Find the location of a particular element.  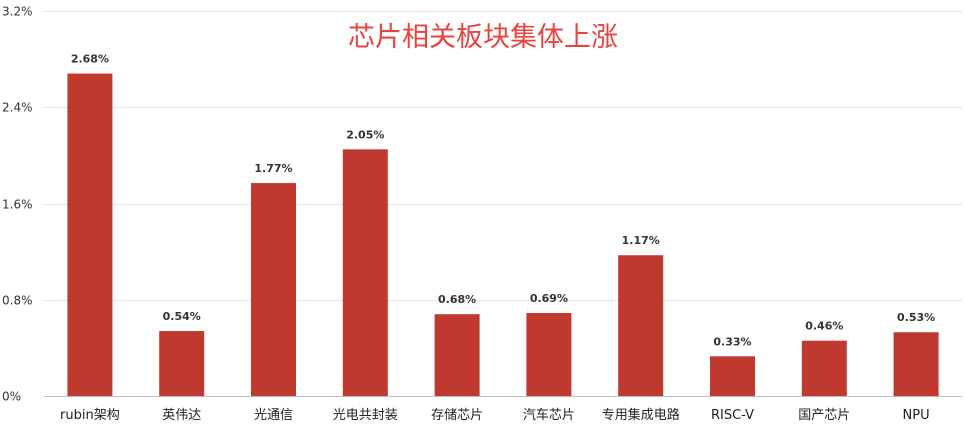

data-label: 0.53% is located at coordinates (916, 317).